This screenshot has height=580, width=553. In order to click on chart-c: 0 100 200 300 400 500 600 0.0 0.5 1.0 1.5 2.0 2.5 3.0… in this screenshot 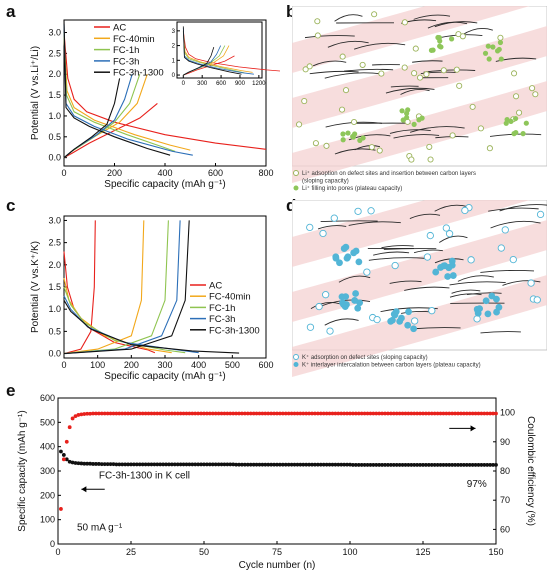, I will do `click(152, 298)`.